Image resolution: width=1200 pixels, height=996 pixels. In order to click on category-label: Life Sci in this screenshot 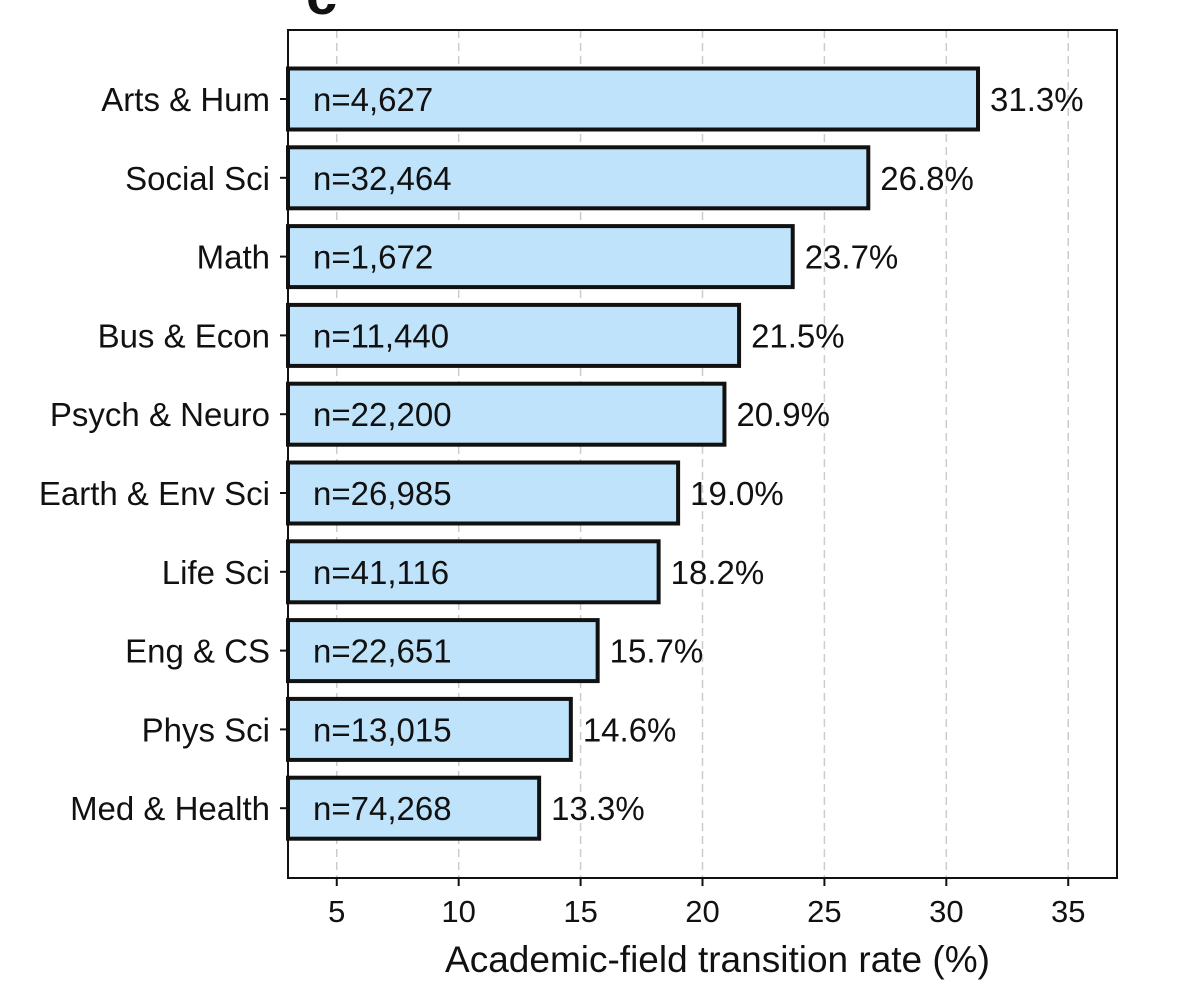, I will do `click(216, 572)`.